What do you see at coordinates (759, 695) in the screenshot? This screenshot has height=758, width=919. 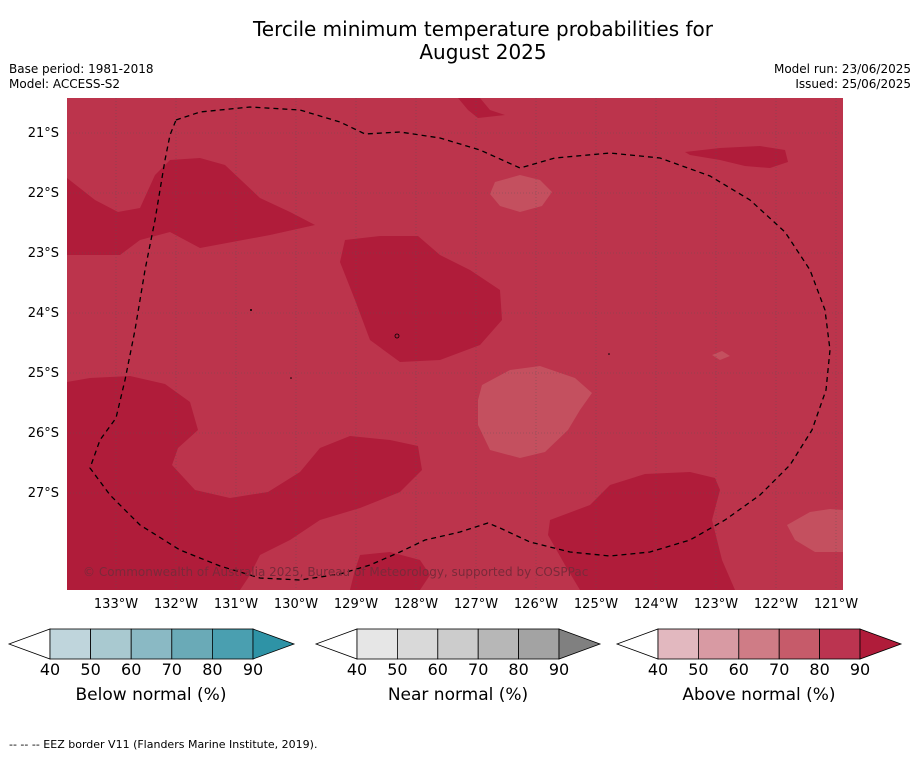 I see `legend-title-above-normal: Above normal (%)` at bounding box center [759, 695].